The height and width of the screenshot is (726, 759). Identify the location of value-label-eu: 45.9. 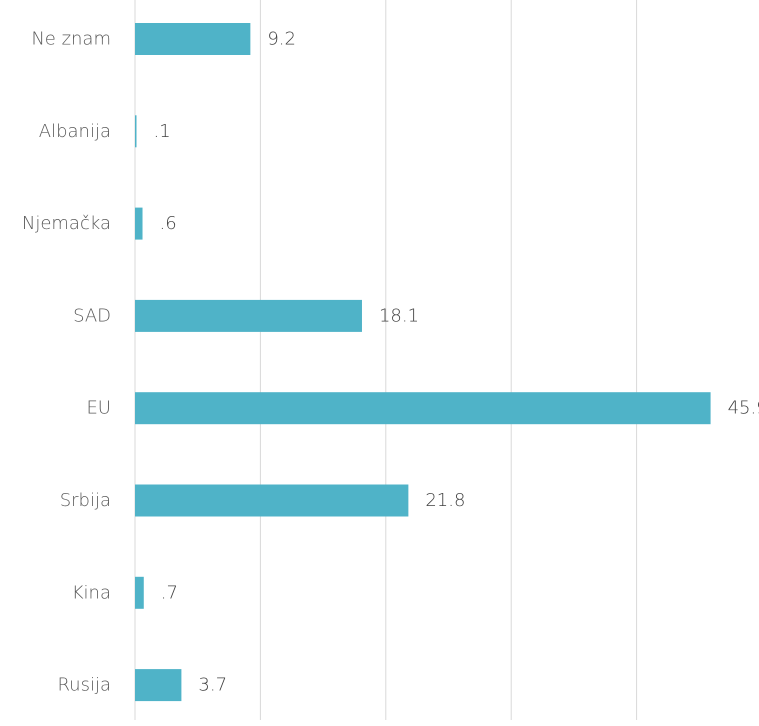
(743, 408).